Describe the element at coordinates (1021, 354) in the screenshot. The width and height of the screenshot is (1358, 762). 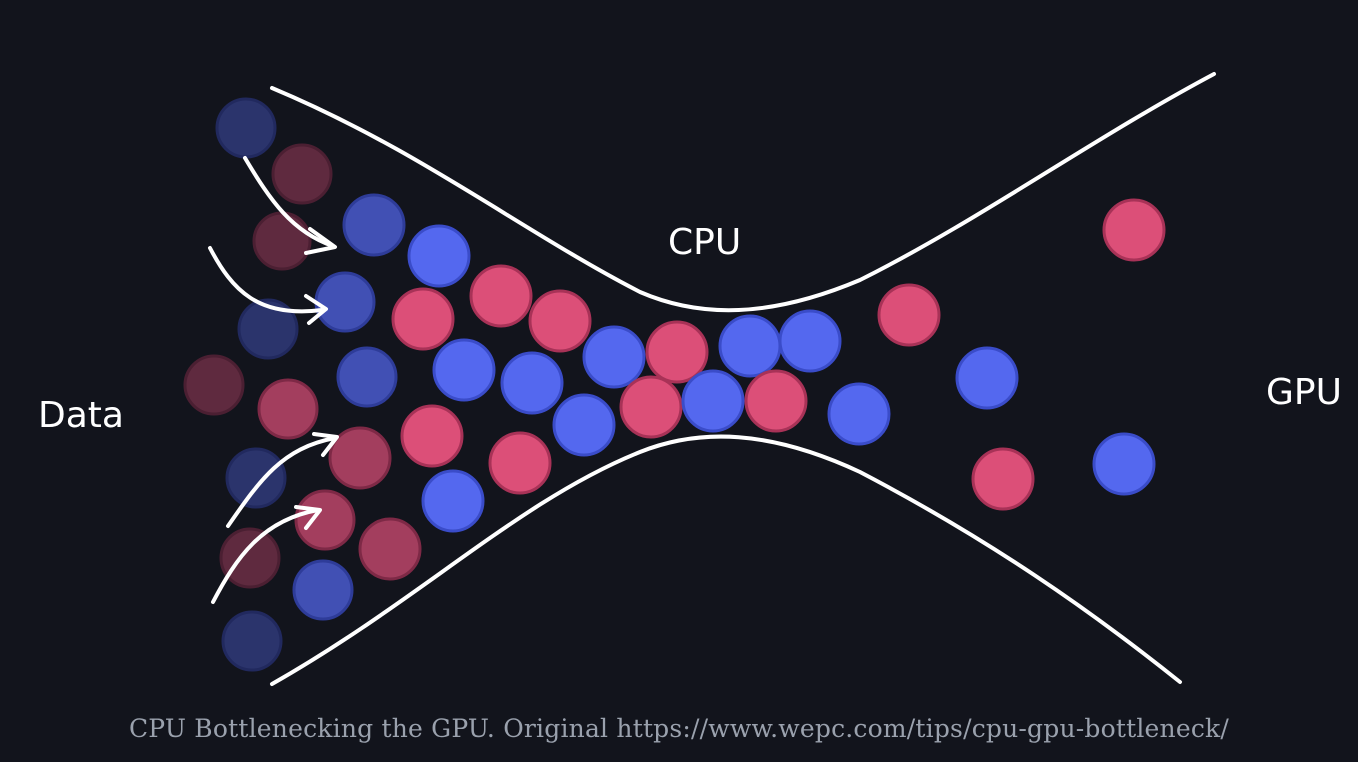
I see `gpu-bound-particles` at that location.